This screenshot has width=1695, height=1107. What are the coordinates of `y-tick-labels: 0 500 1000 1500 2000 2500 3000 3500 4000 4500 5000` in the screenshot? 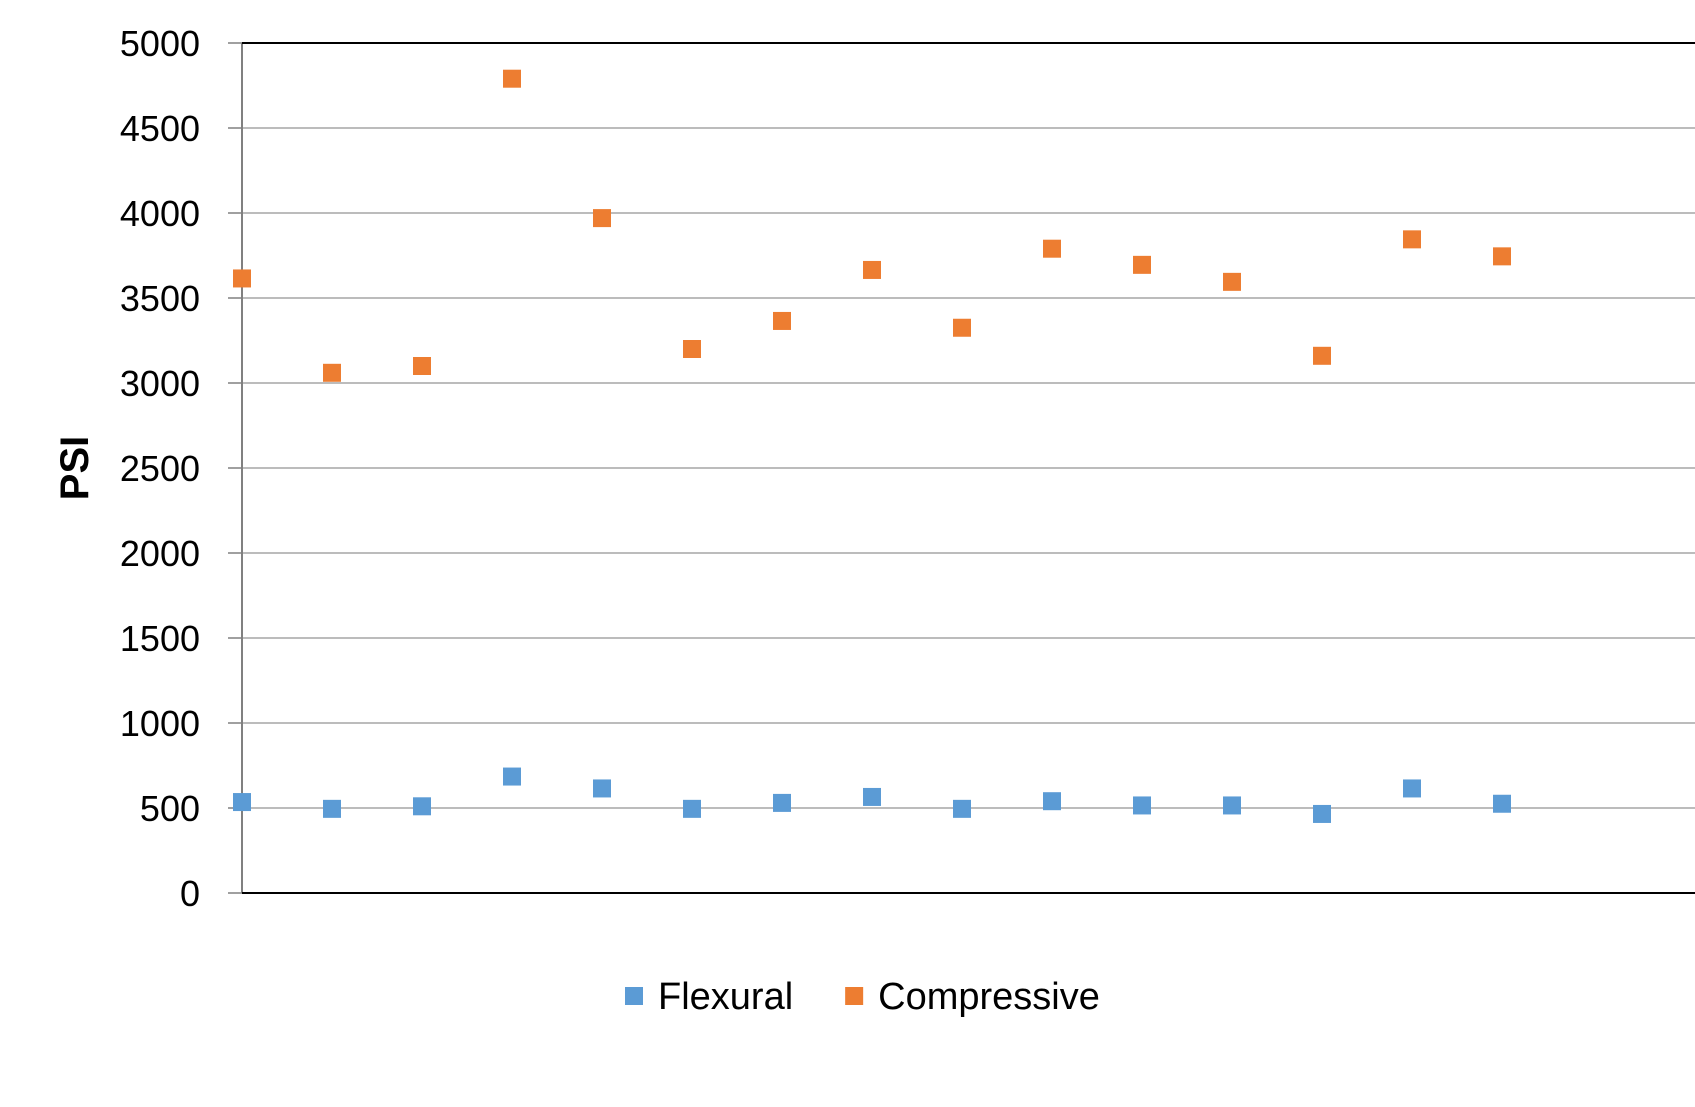 It's located at (160, 468).